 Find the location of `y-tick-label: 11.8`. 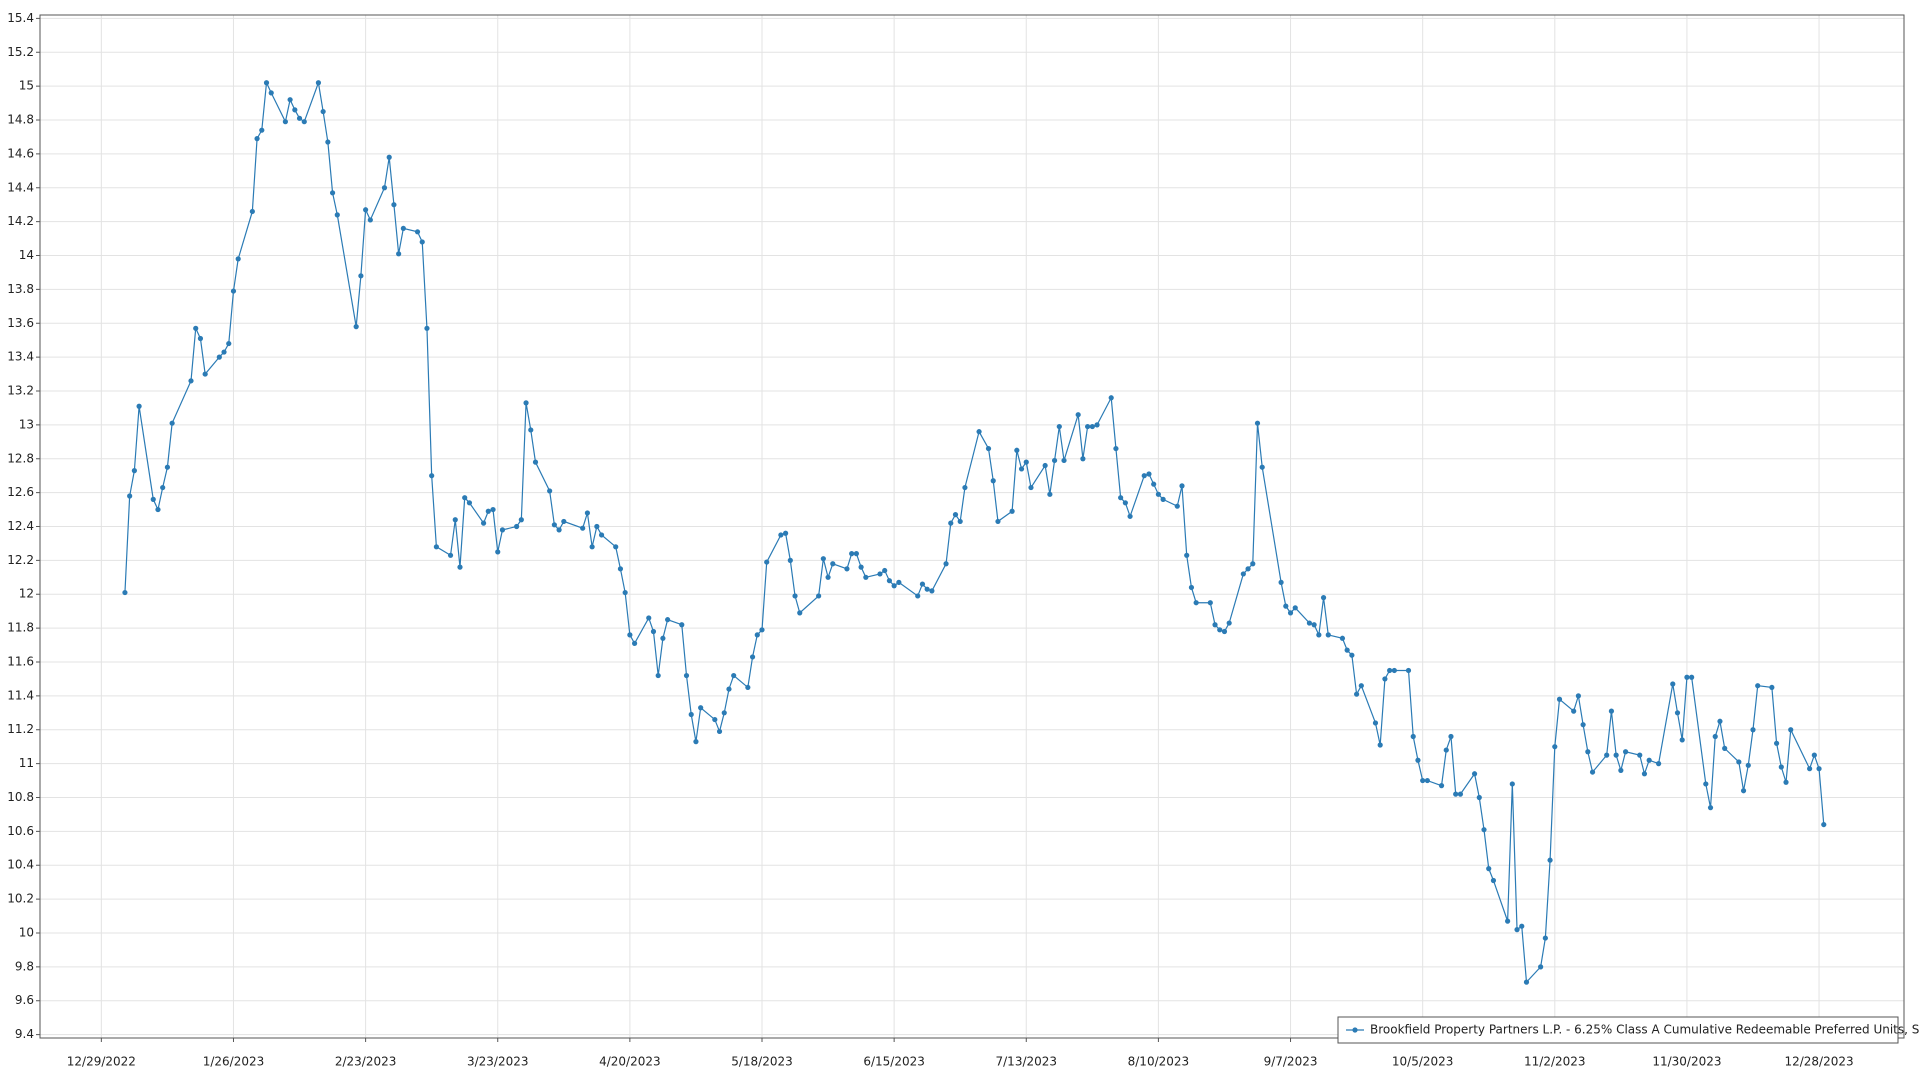

y-tick-label: 11.8 is located at coordinates (20, 628).